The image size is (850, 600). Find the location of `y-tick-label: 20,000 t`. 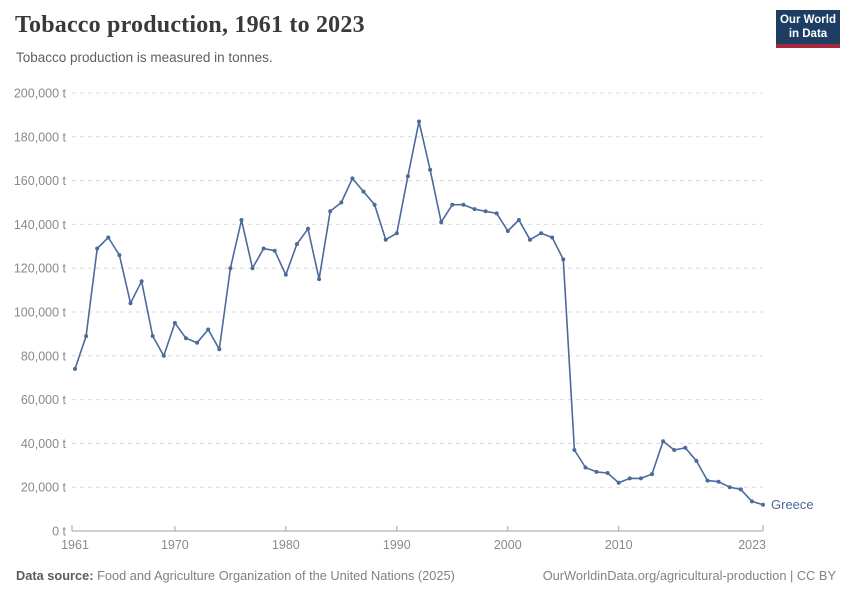

y-tick-label: 20,000 t is located at coordinates (44, 488).